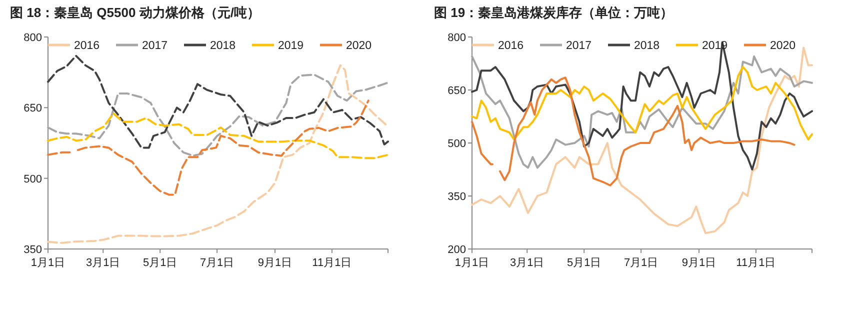 The height and width of the screenshot is (320, 848). What do you see at coordinates (457, 250) in the screenshot?
I see `y-tick-label: 200` at bounding box center [457, 250].